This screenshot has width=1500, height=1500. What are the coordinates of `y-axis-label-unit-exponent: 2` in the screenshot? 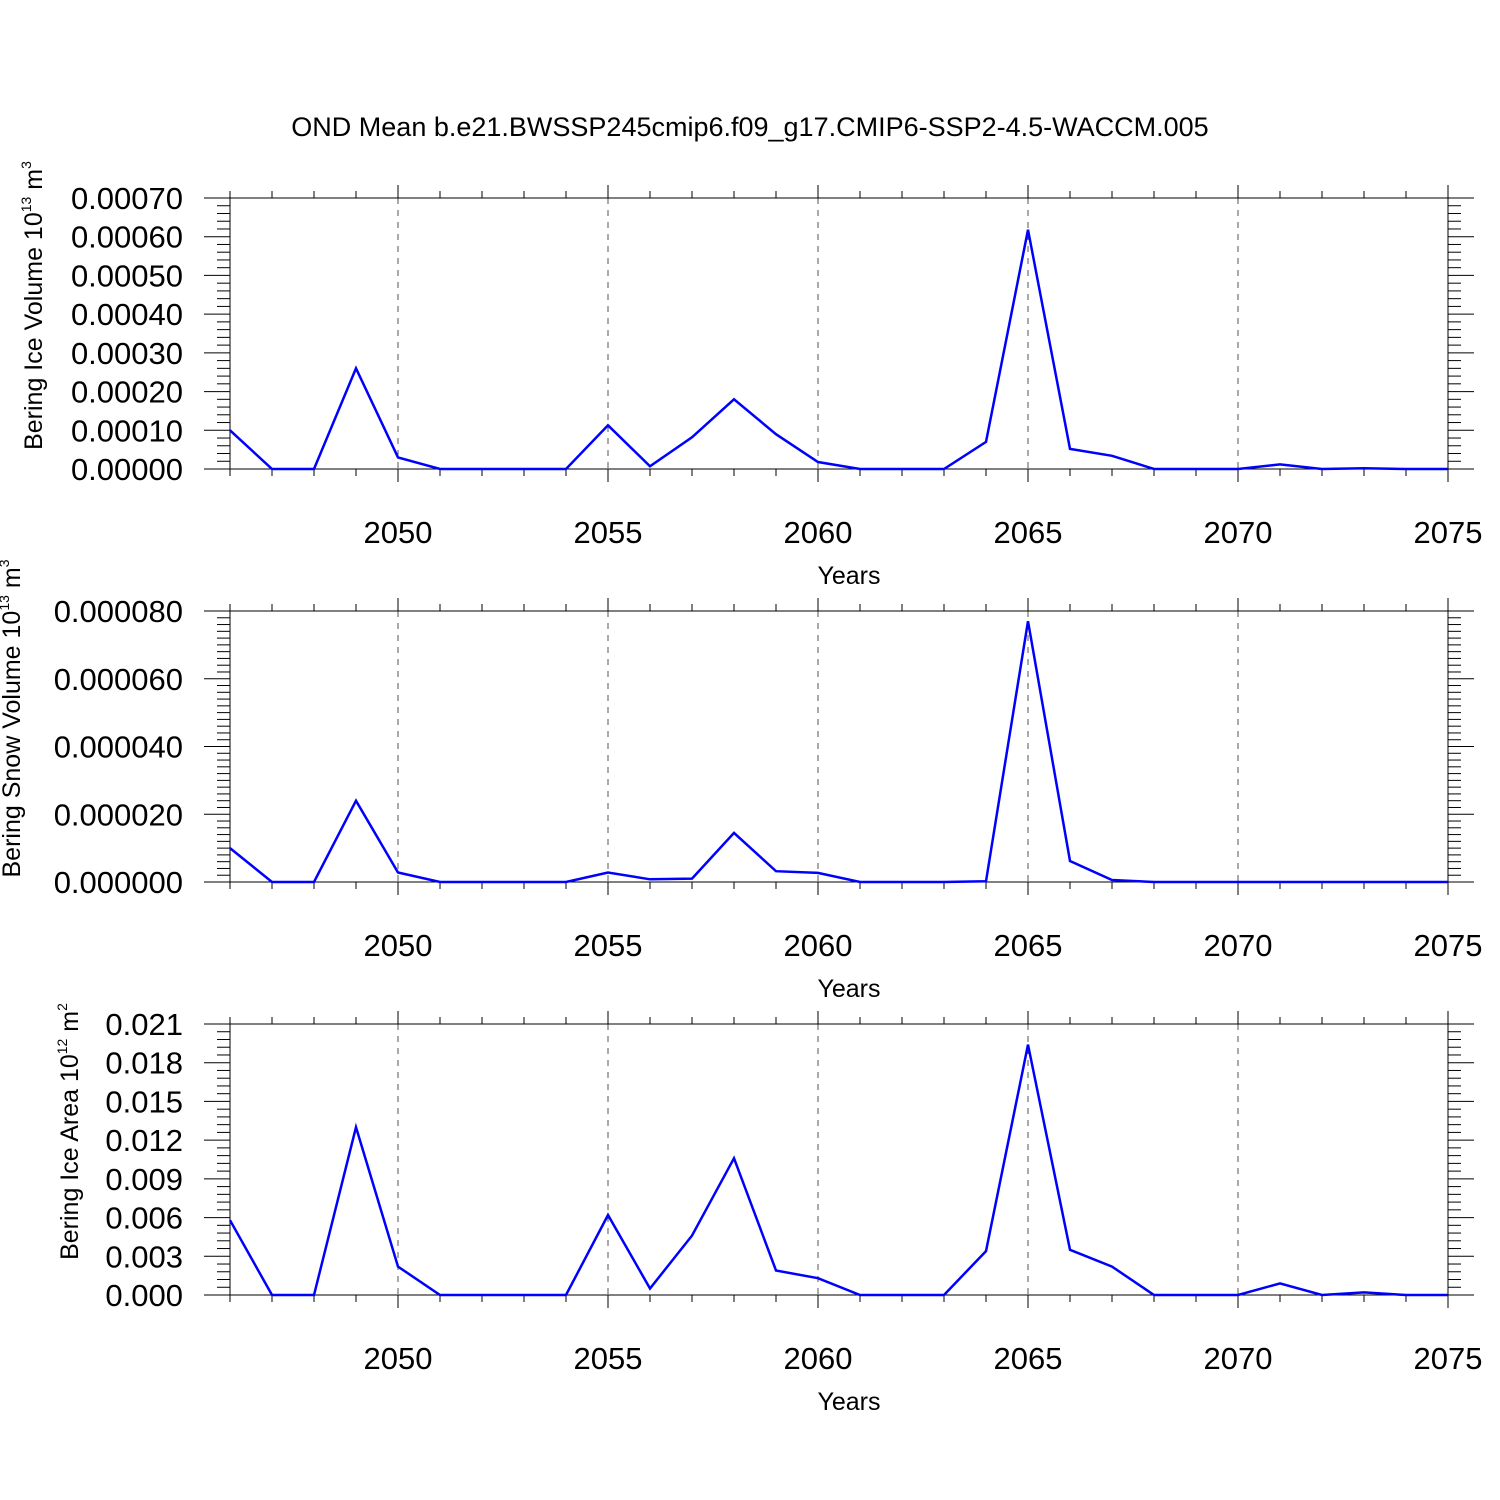 It's located at (62, 1007).